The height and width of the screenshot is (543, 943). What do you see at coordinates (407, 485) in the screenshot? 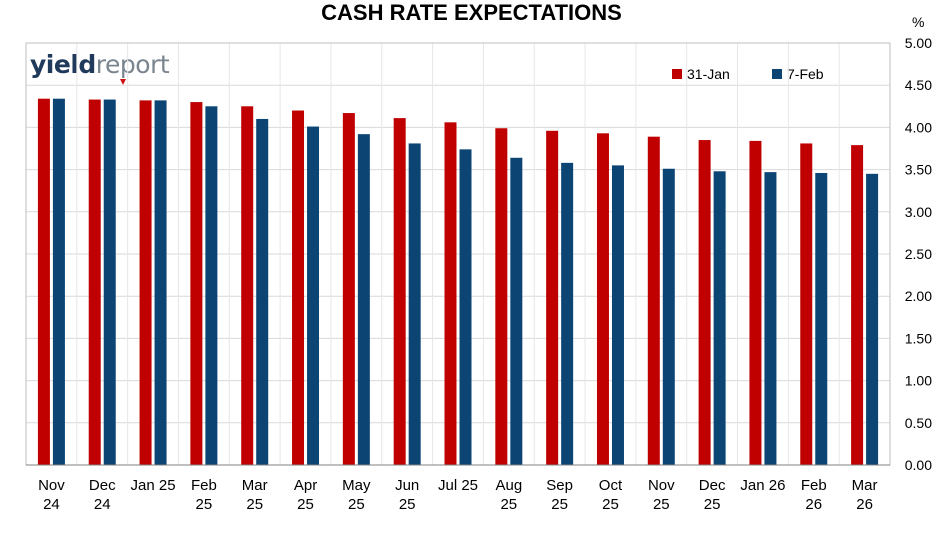
I see `x-tick-label: Jun` at bounding box center [407, 485].